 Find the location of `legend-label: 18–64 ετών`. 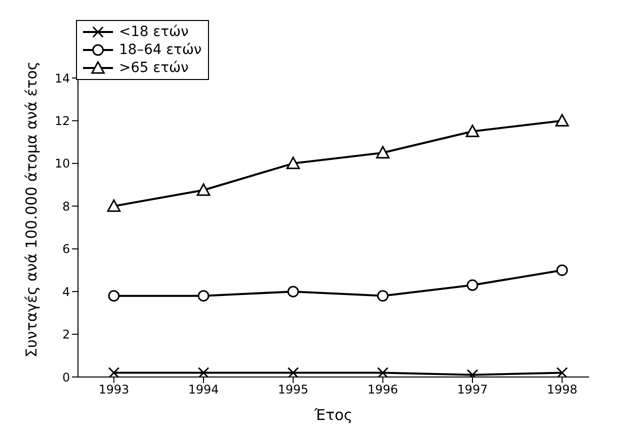

legend-label: 18–64 ετών is located at coordinates (160, 50).